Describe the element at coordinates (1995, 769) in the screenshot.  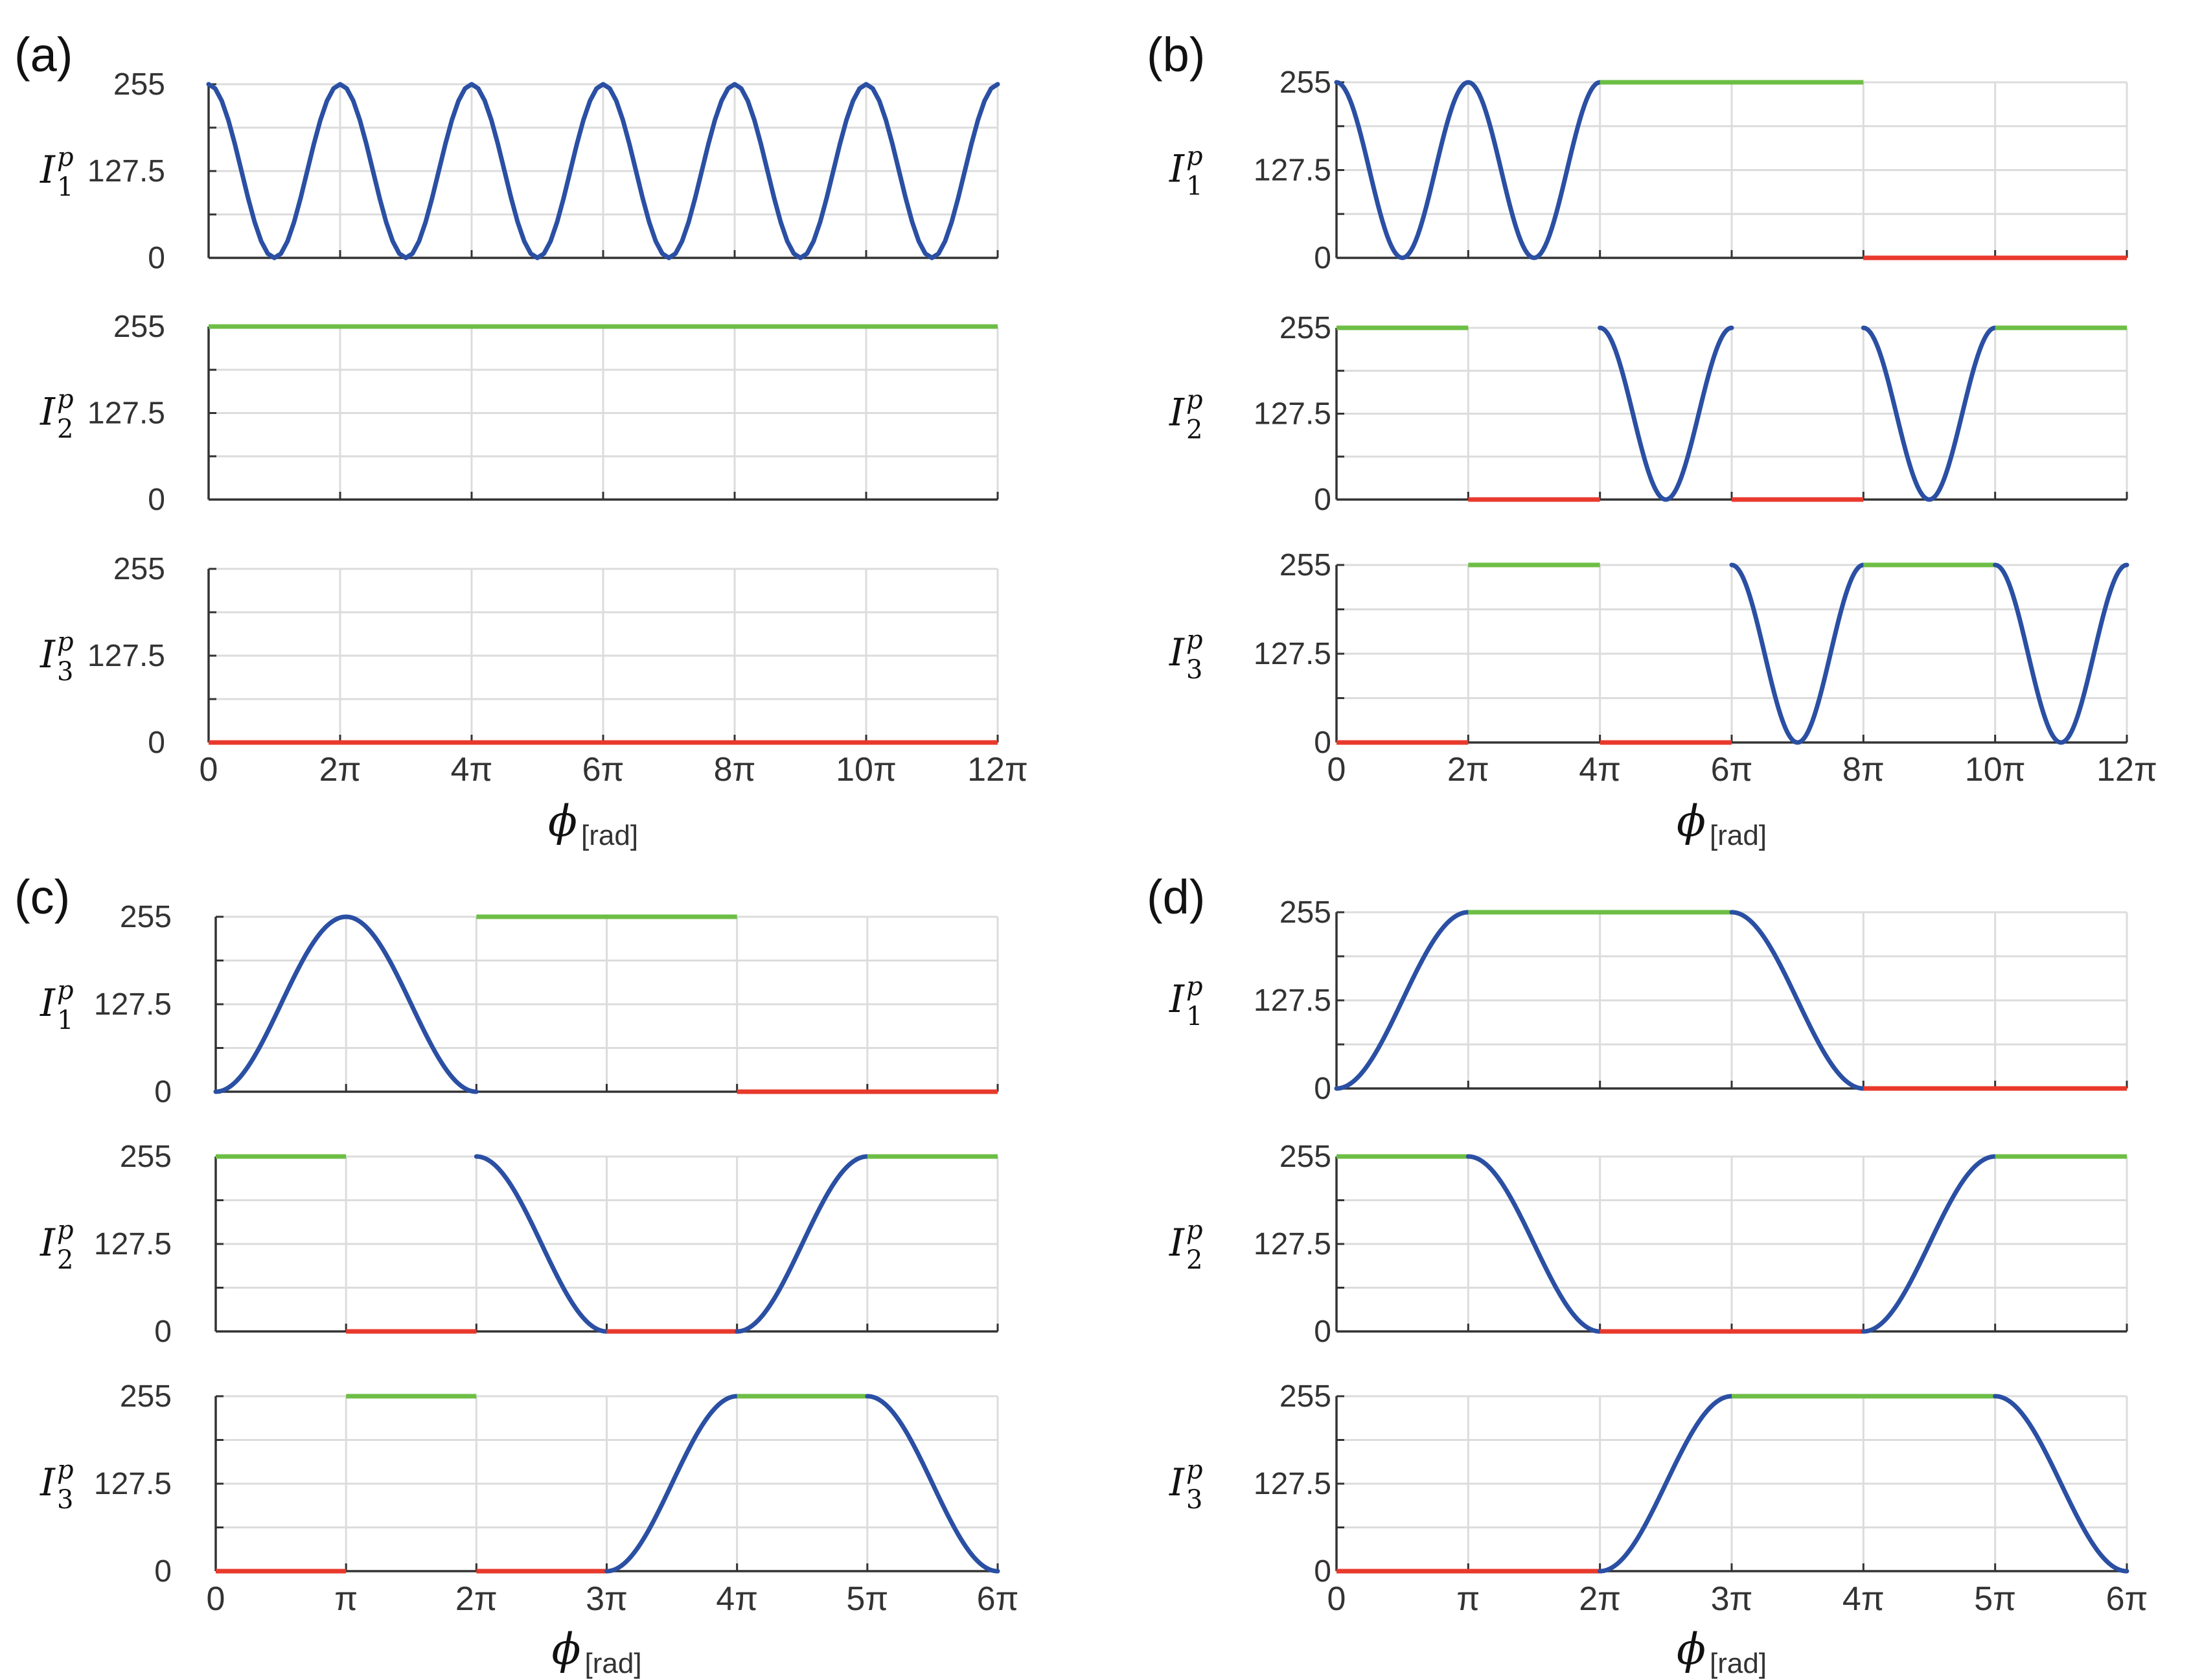
I see `x-tick-label: 10π` at that location.